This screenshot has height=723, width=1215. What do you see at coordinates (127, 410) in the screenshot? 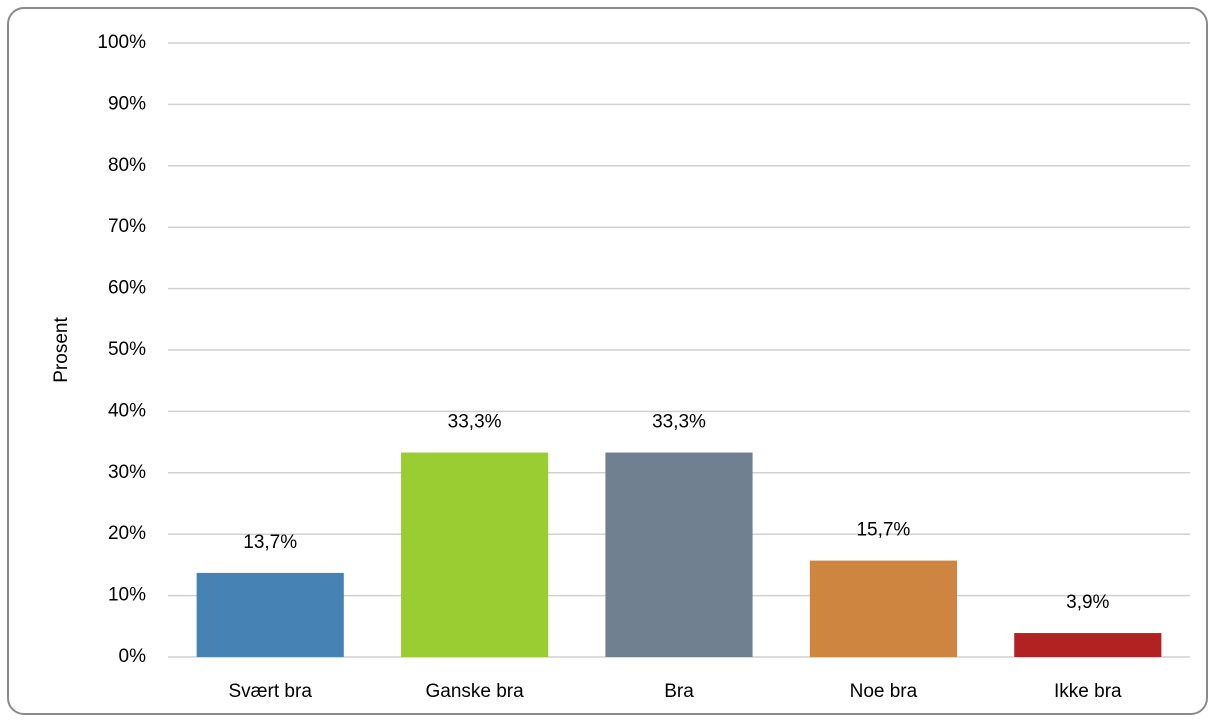
I see `y-tick-label: 40%` at bounding box center [127, 410].